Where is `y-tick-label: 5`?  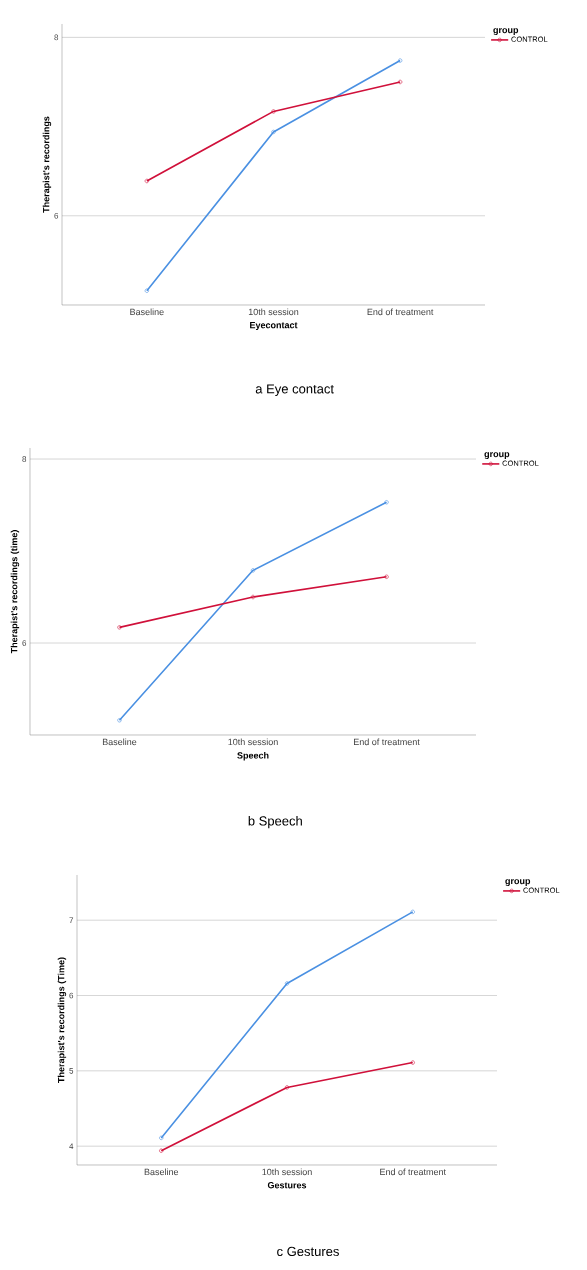
y-tick-label: 5 is located at coordinates (71, 1071).